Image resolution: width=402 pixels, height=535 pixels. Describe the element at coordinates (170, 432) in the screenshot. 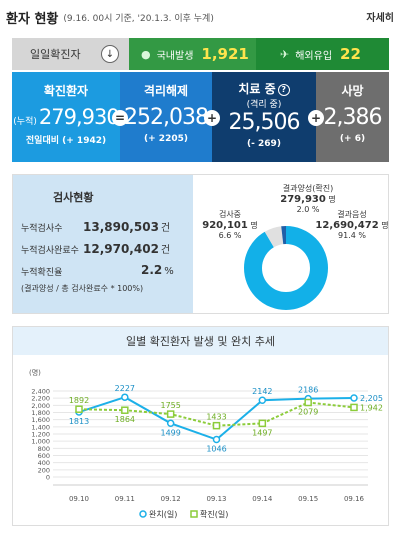

I see `recovered-data-label: 1499` at that location.